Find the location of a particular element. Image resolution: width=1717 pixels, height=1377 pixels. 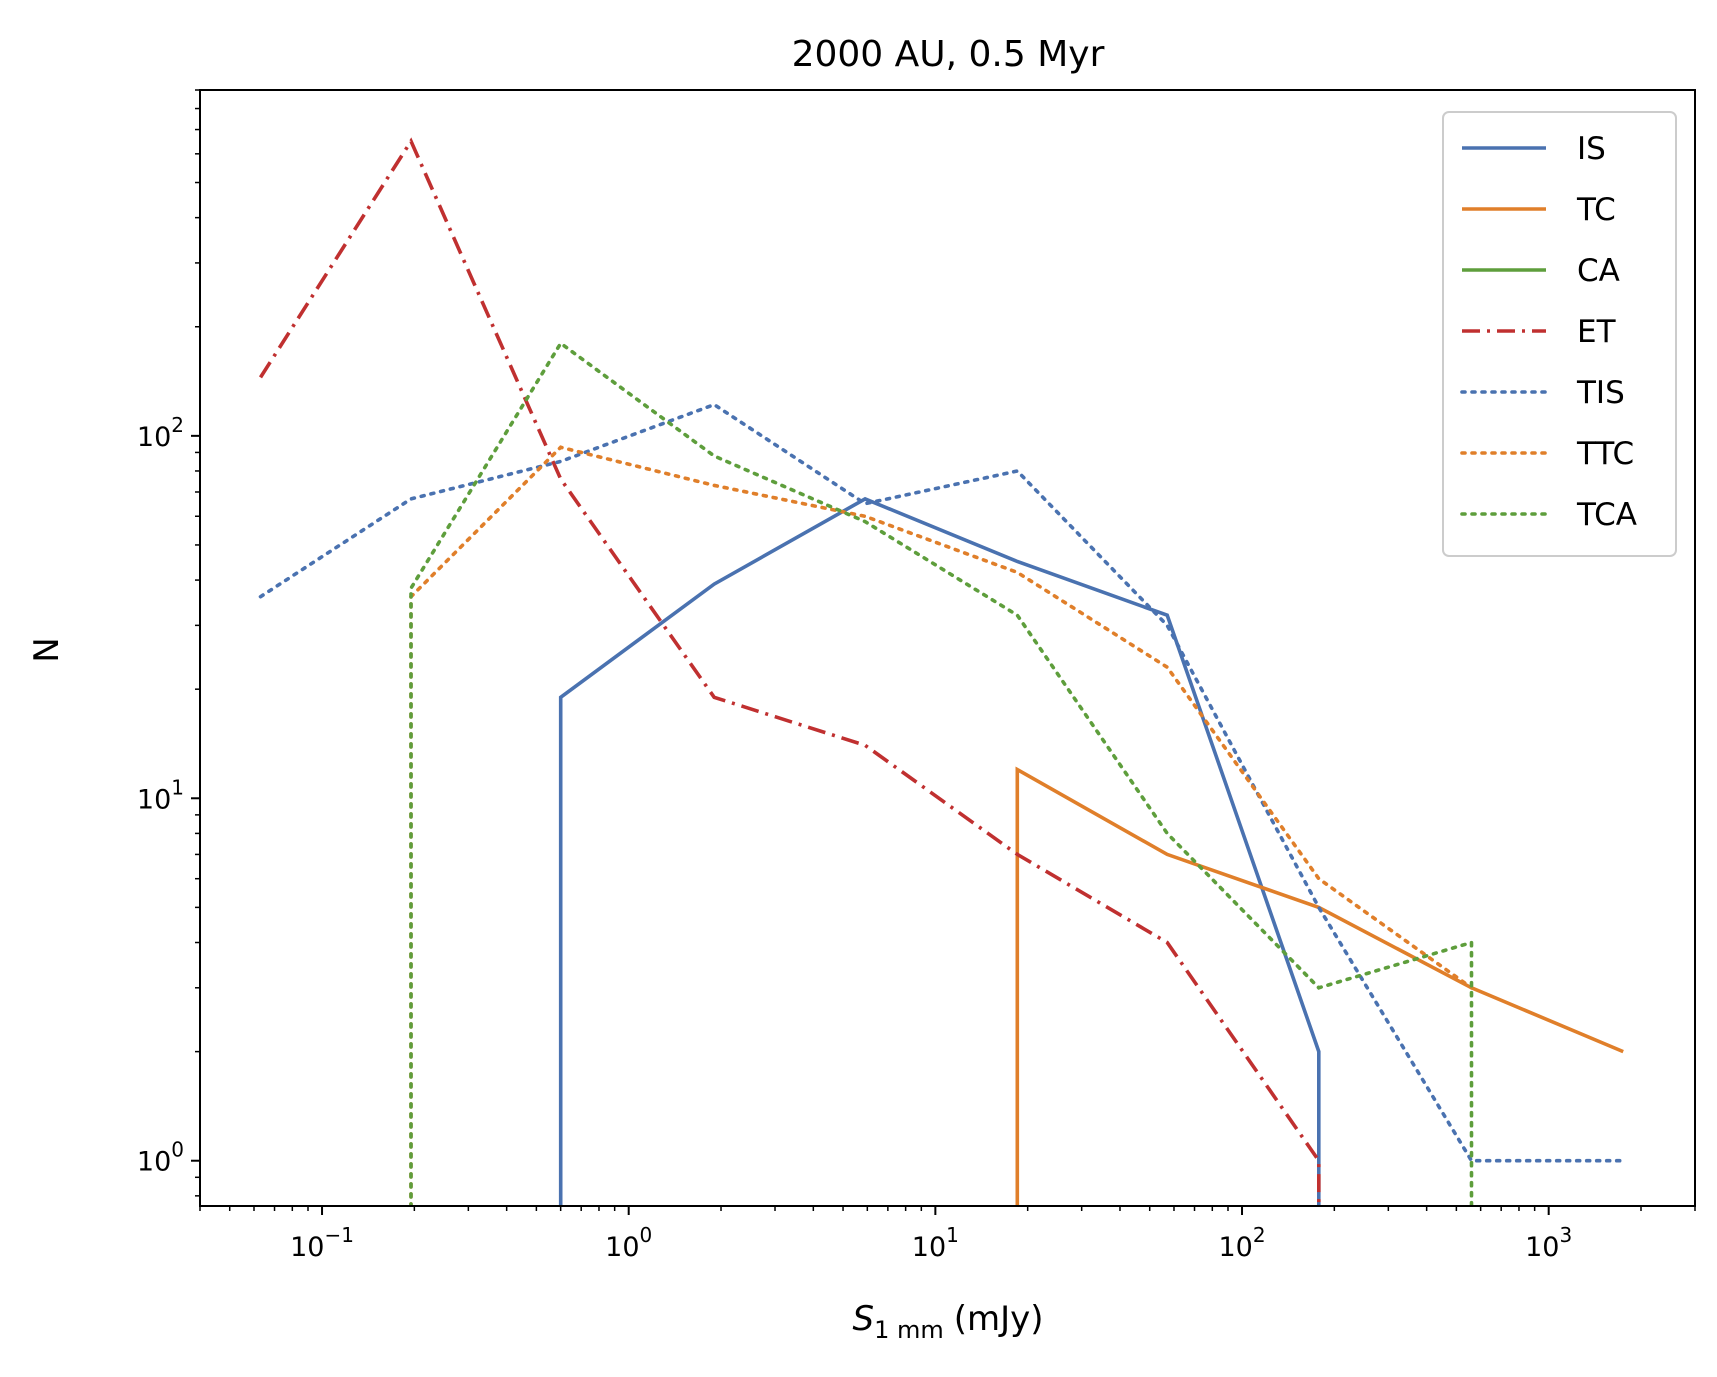

legend-label-tc: TC is located at coordinates (1596, 210).